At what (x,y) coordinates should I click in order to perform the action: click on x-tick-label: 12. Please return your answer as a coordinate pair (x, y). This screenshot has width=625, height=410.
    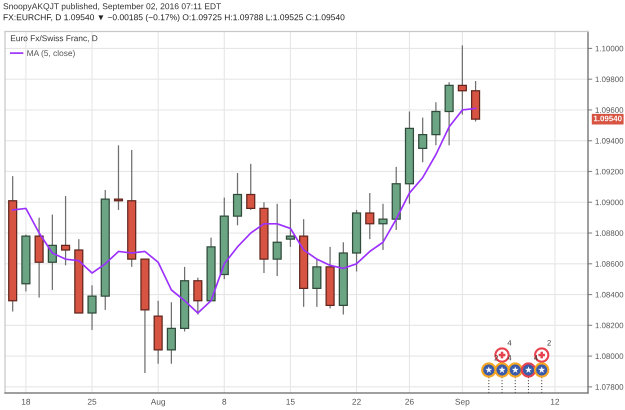
    Looking at the image, I should click on (555, 401).